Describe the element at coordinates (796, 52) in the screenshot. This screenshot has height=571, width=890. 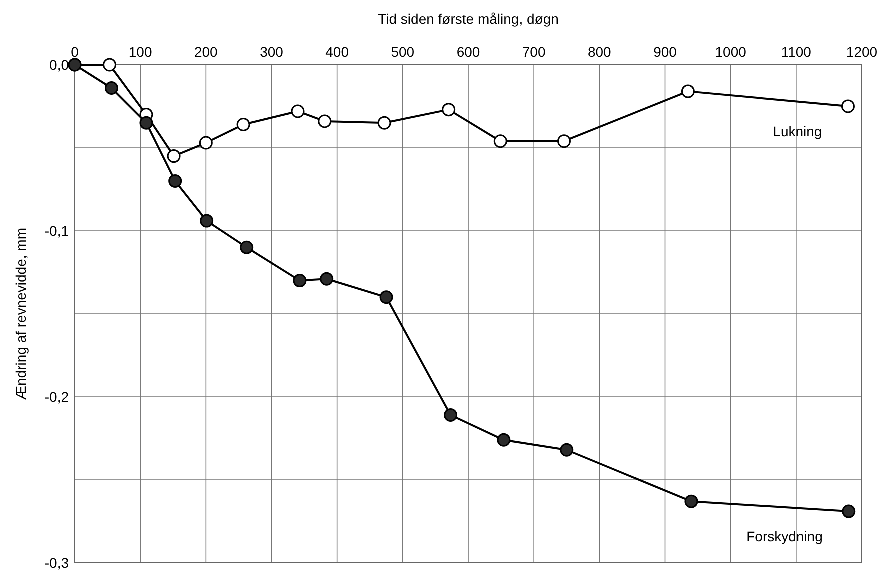
I see `x-tick-label: 1100` at that location.